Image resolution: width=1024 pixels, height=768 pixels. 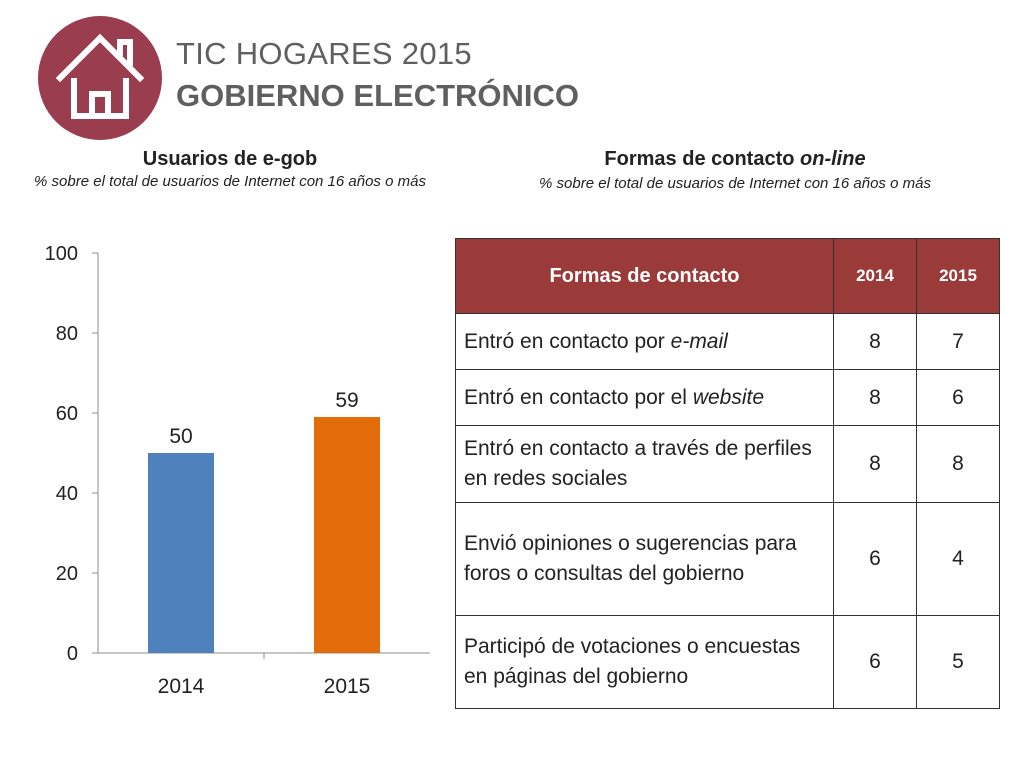 I want to click on x-tick-label: 2015, so click(x=347, y=686).